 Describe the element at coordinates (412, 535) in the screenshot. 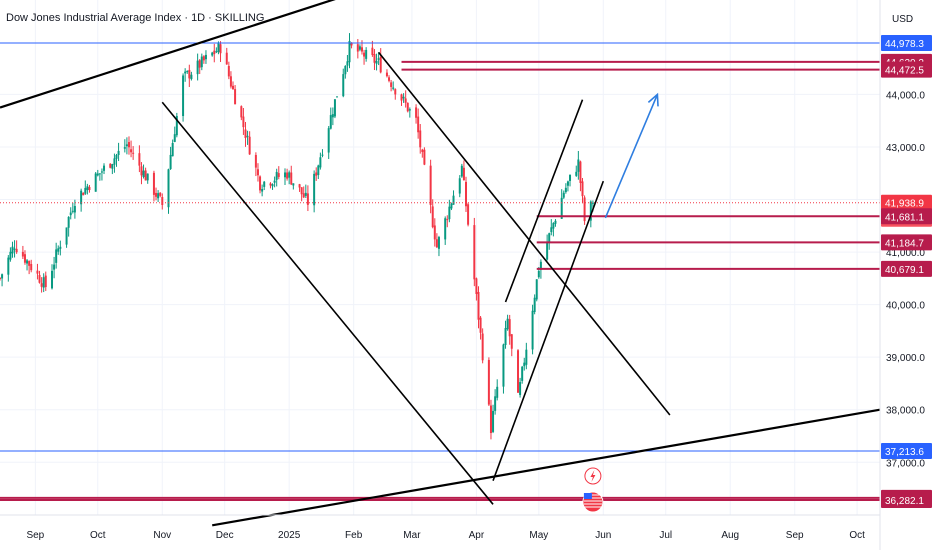

I see `x-tick-label: Mar` at that location.